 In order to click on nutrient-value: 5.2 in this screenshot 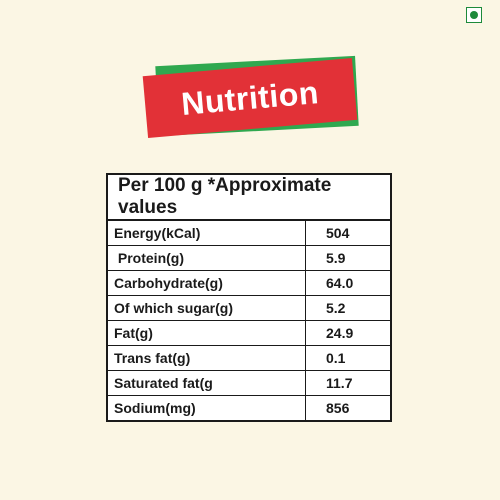, I will do `click(348, 308)`.